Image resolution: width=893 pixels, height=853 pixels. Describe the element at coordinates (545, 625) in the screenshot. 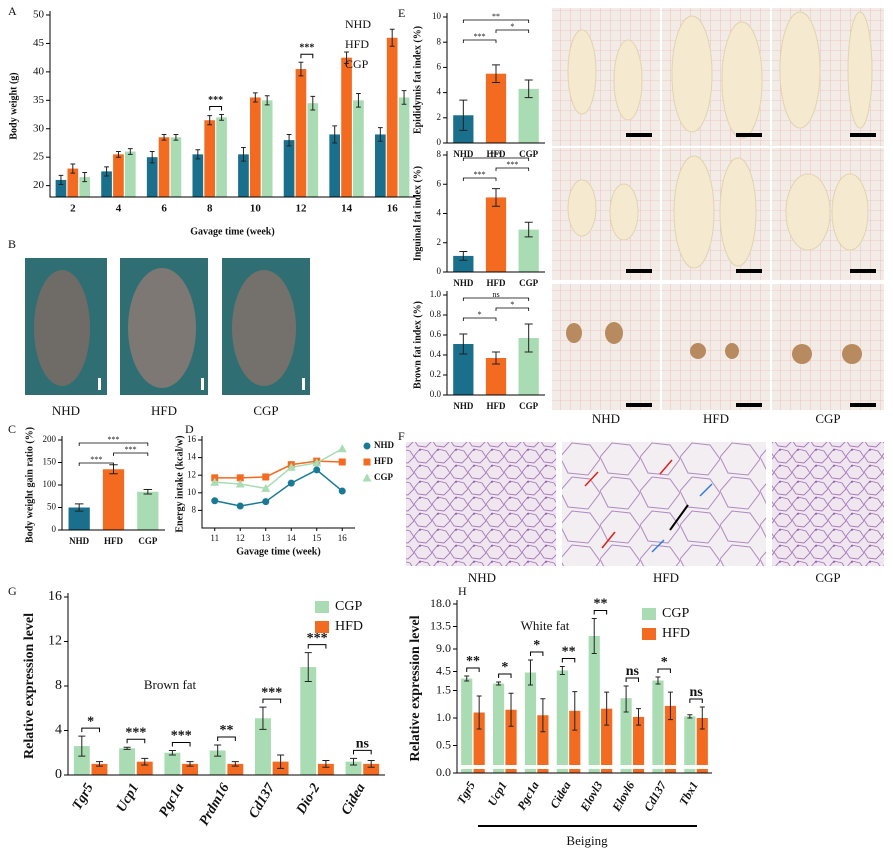

I see `annotation: White fat` at that location.